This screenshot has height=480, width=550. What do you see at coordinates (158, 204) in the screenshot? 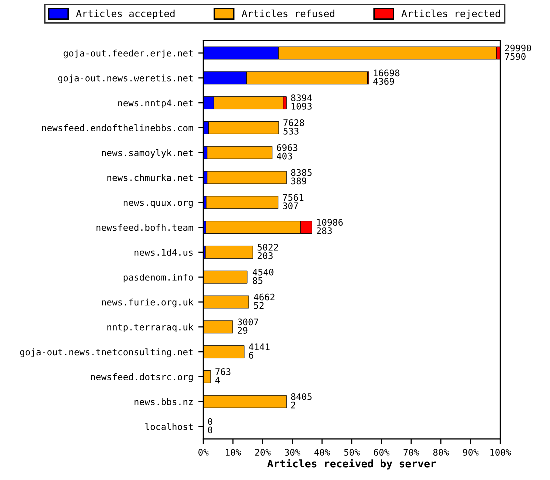
I see `y-tick-label: news.quux.org` at bounding box center [158, 204].